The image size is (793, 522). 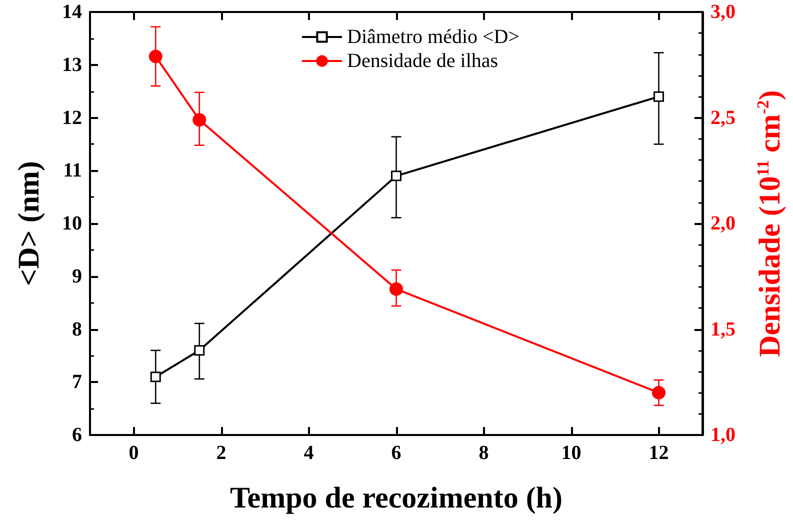 I want to click on y2-tick-label: 1,5, so click(x=723, y=329).